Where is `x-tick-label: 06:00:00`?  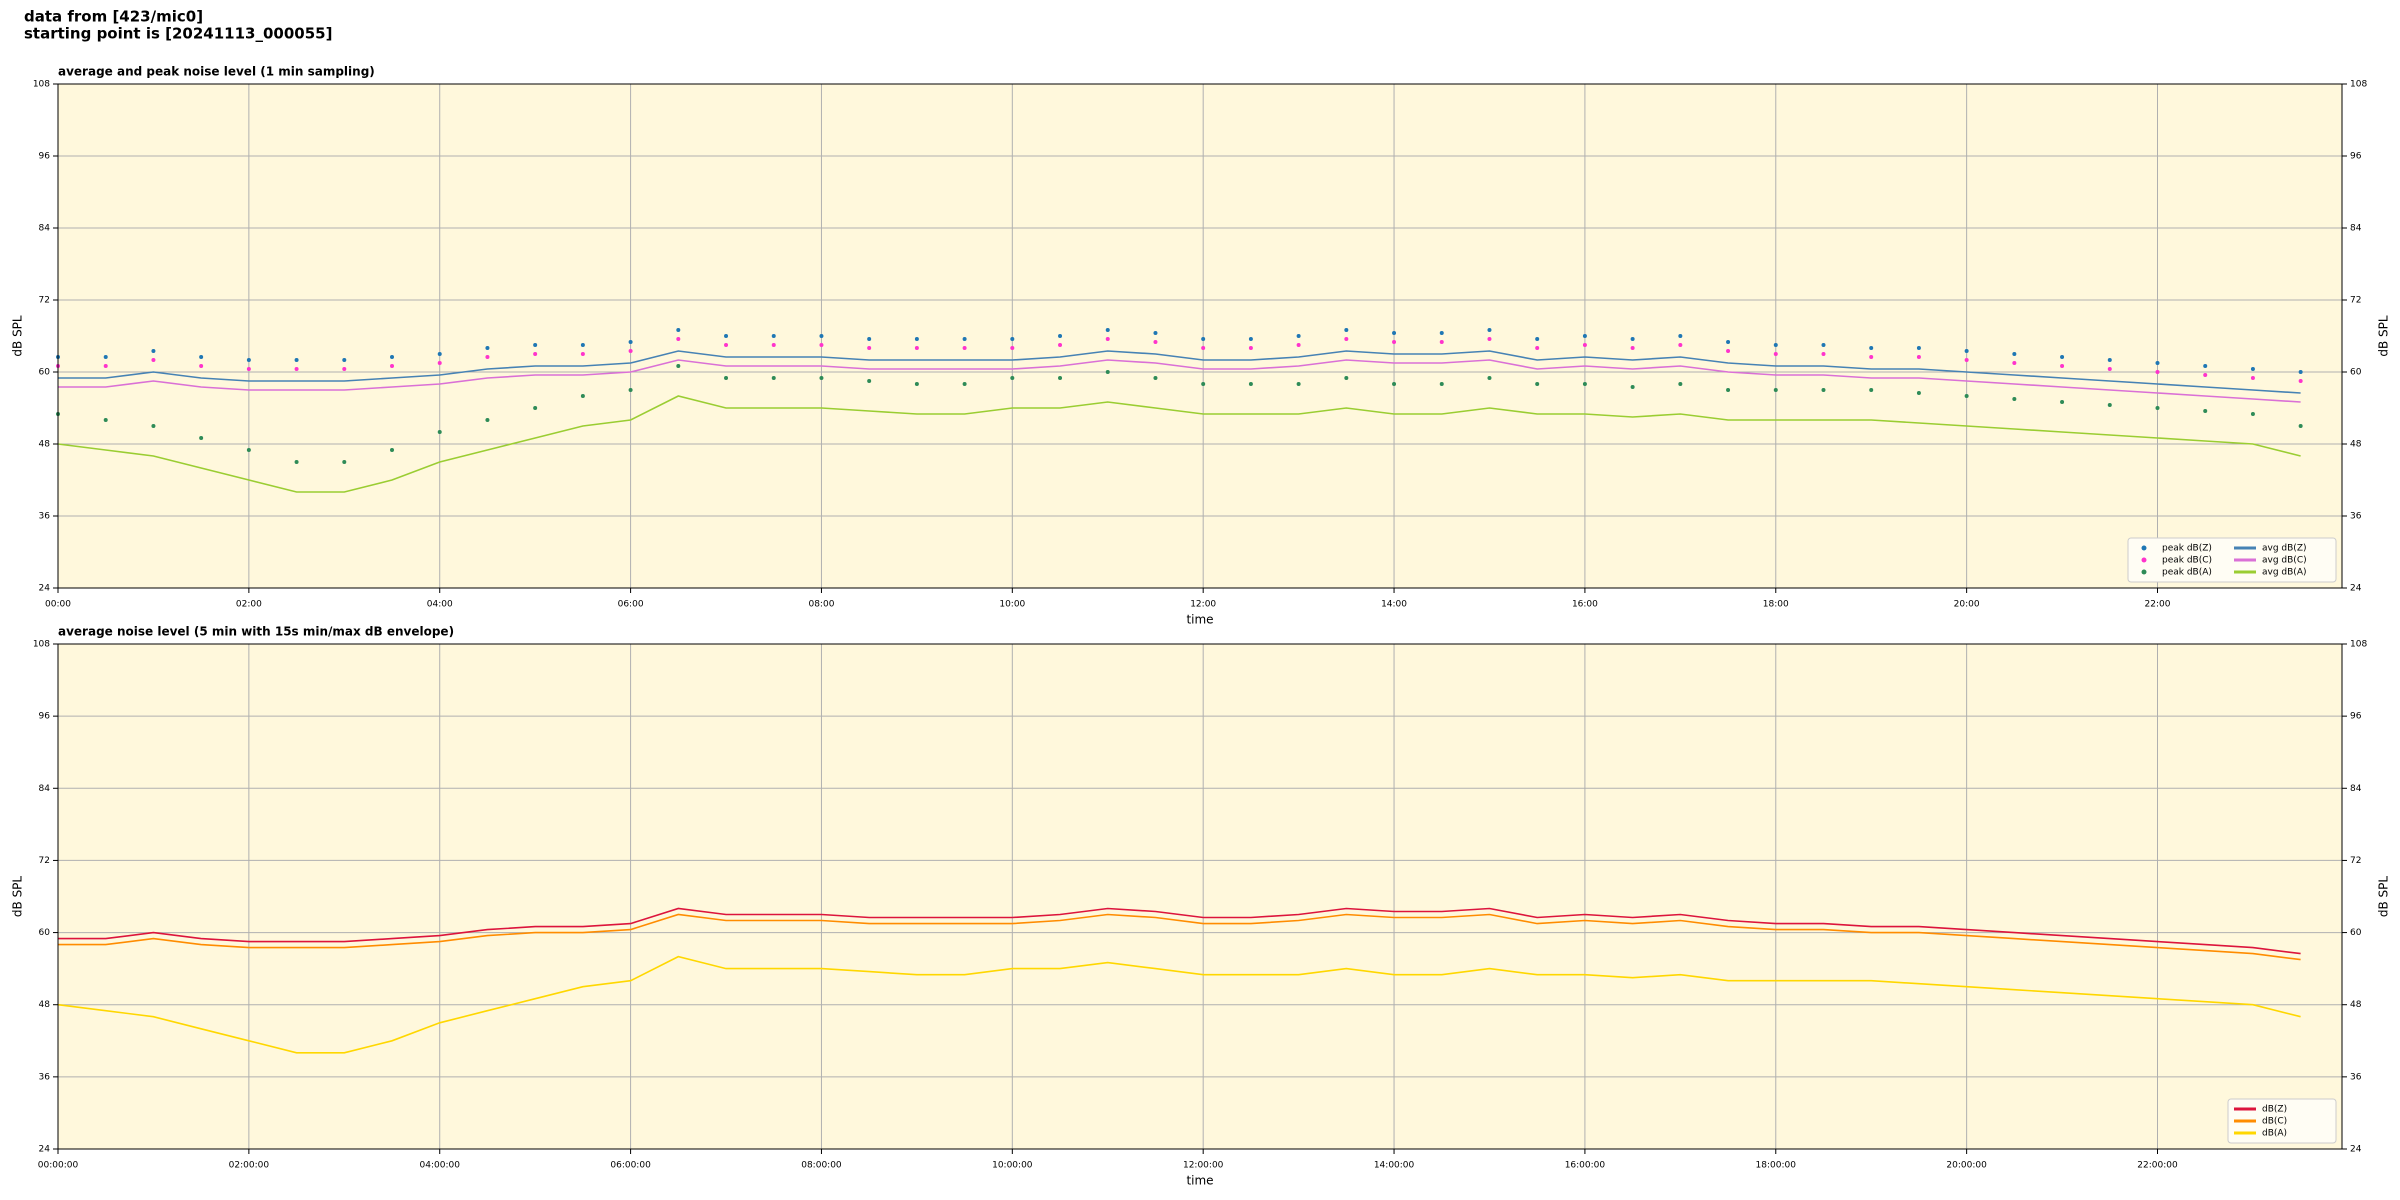 x-tick-label: 06:00:00 is located at coordinates (630, 1166).